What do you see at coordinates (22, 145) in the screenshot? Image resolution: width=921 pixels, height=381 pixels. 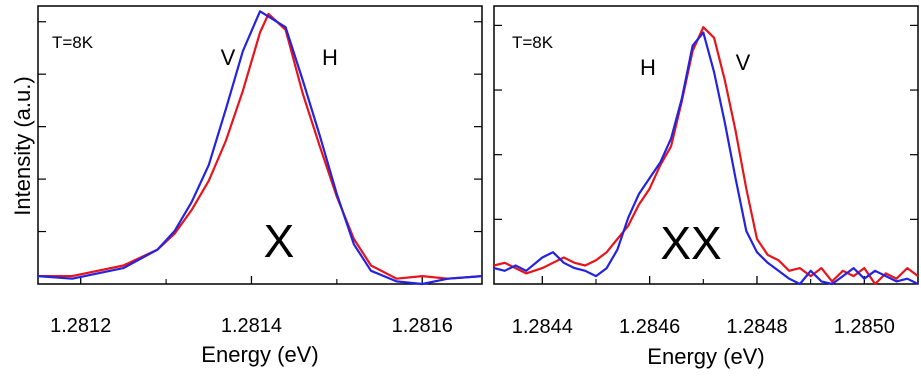 I see `y-axis-title: Intensity (a.u.)` at bounding box center [22, 145].